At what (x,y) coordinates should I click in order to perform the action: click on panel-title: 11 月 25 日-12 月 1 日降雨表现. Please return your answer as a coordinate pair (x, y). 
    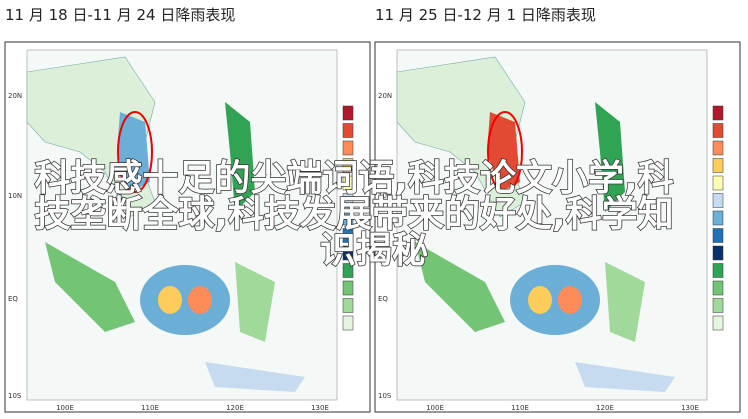
    Looking at the image, I should click on (485, 15).